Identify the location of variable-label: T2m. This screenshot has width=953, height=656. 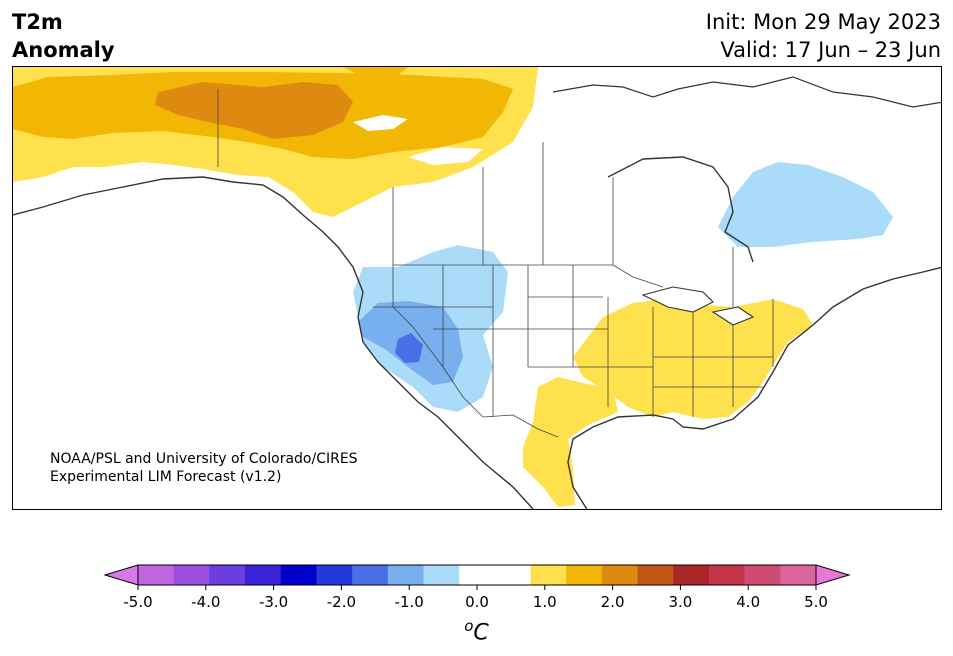
(37, 22).